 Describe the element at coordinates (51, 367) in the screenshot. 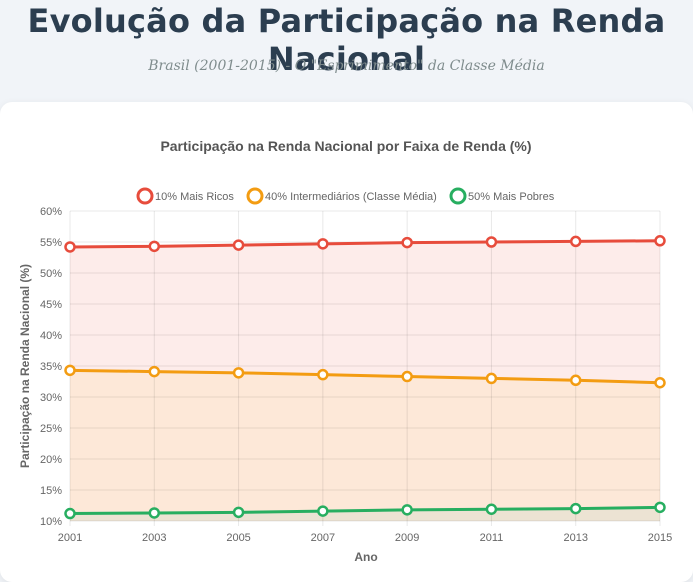

I see `y-tick-label: 35%` at that location.